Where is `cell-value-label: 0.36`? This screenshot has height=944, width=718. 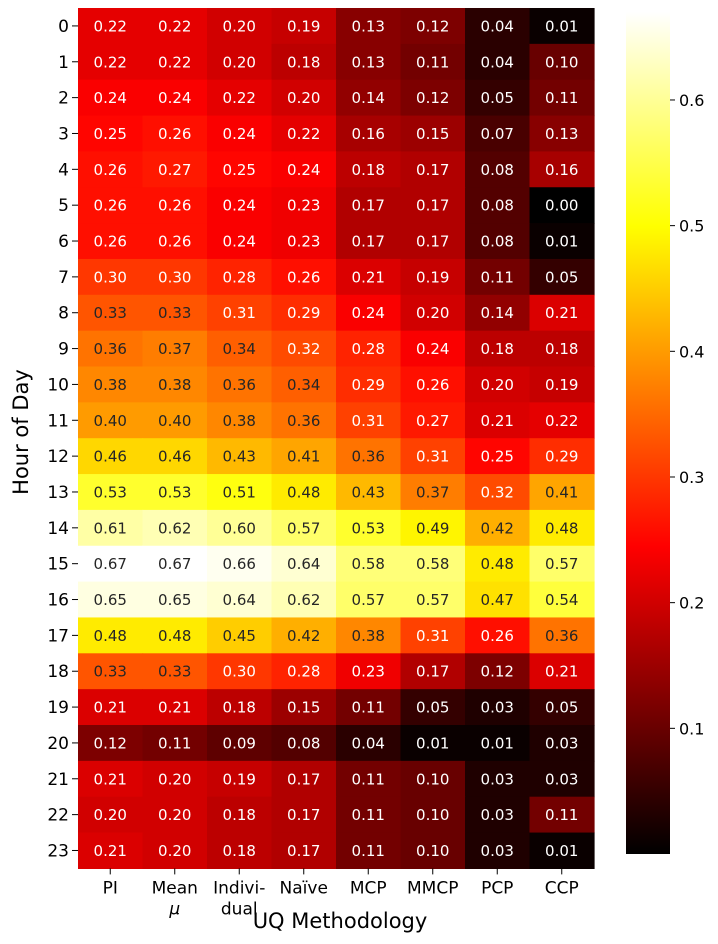 cell-value-label: 0.36 is located at coordinates (239, 385).